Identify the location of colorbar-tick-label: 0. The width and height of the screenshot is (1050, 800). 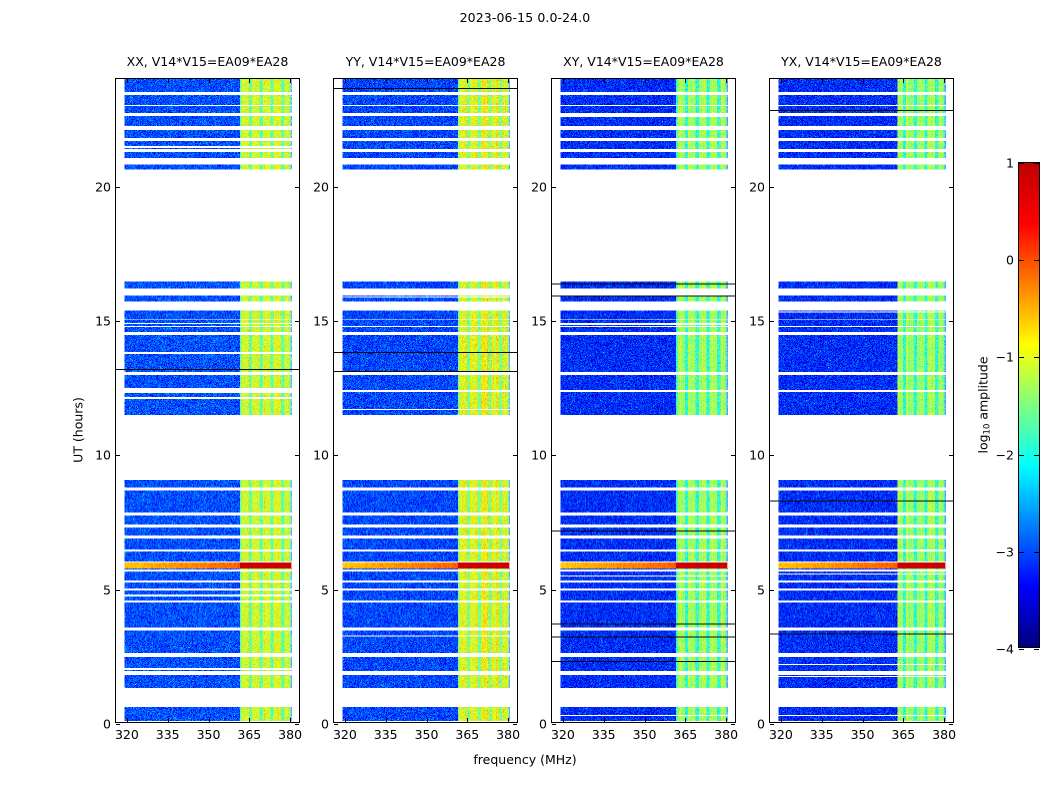
(1010, 260).